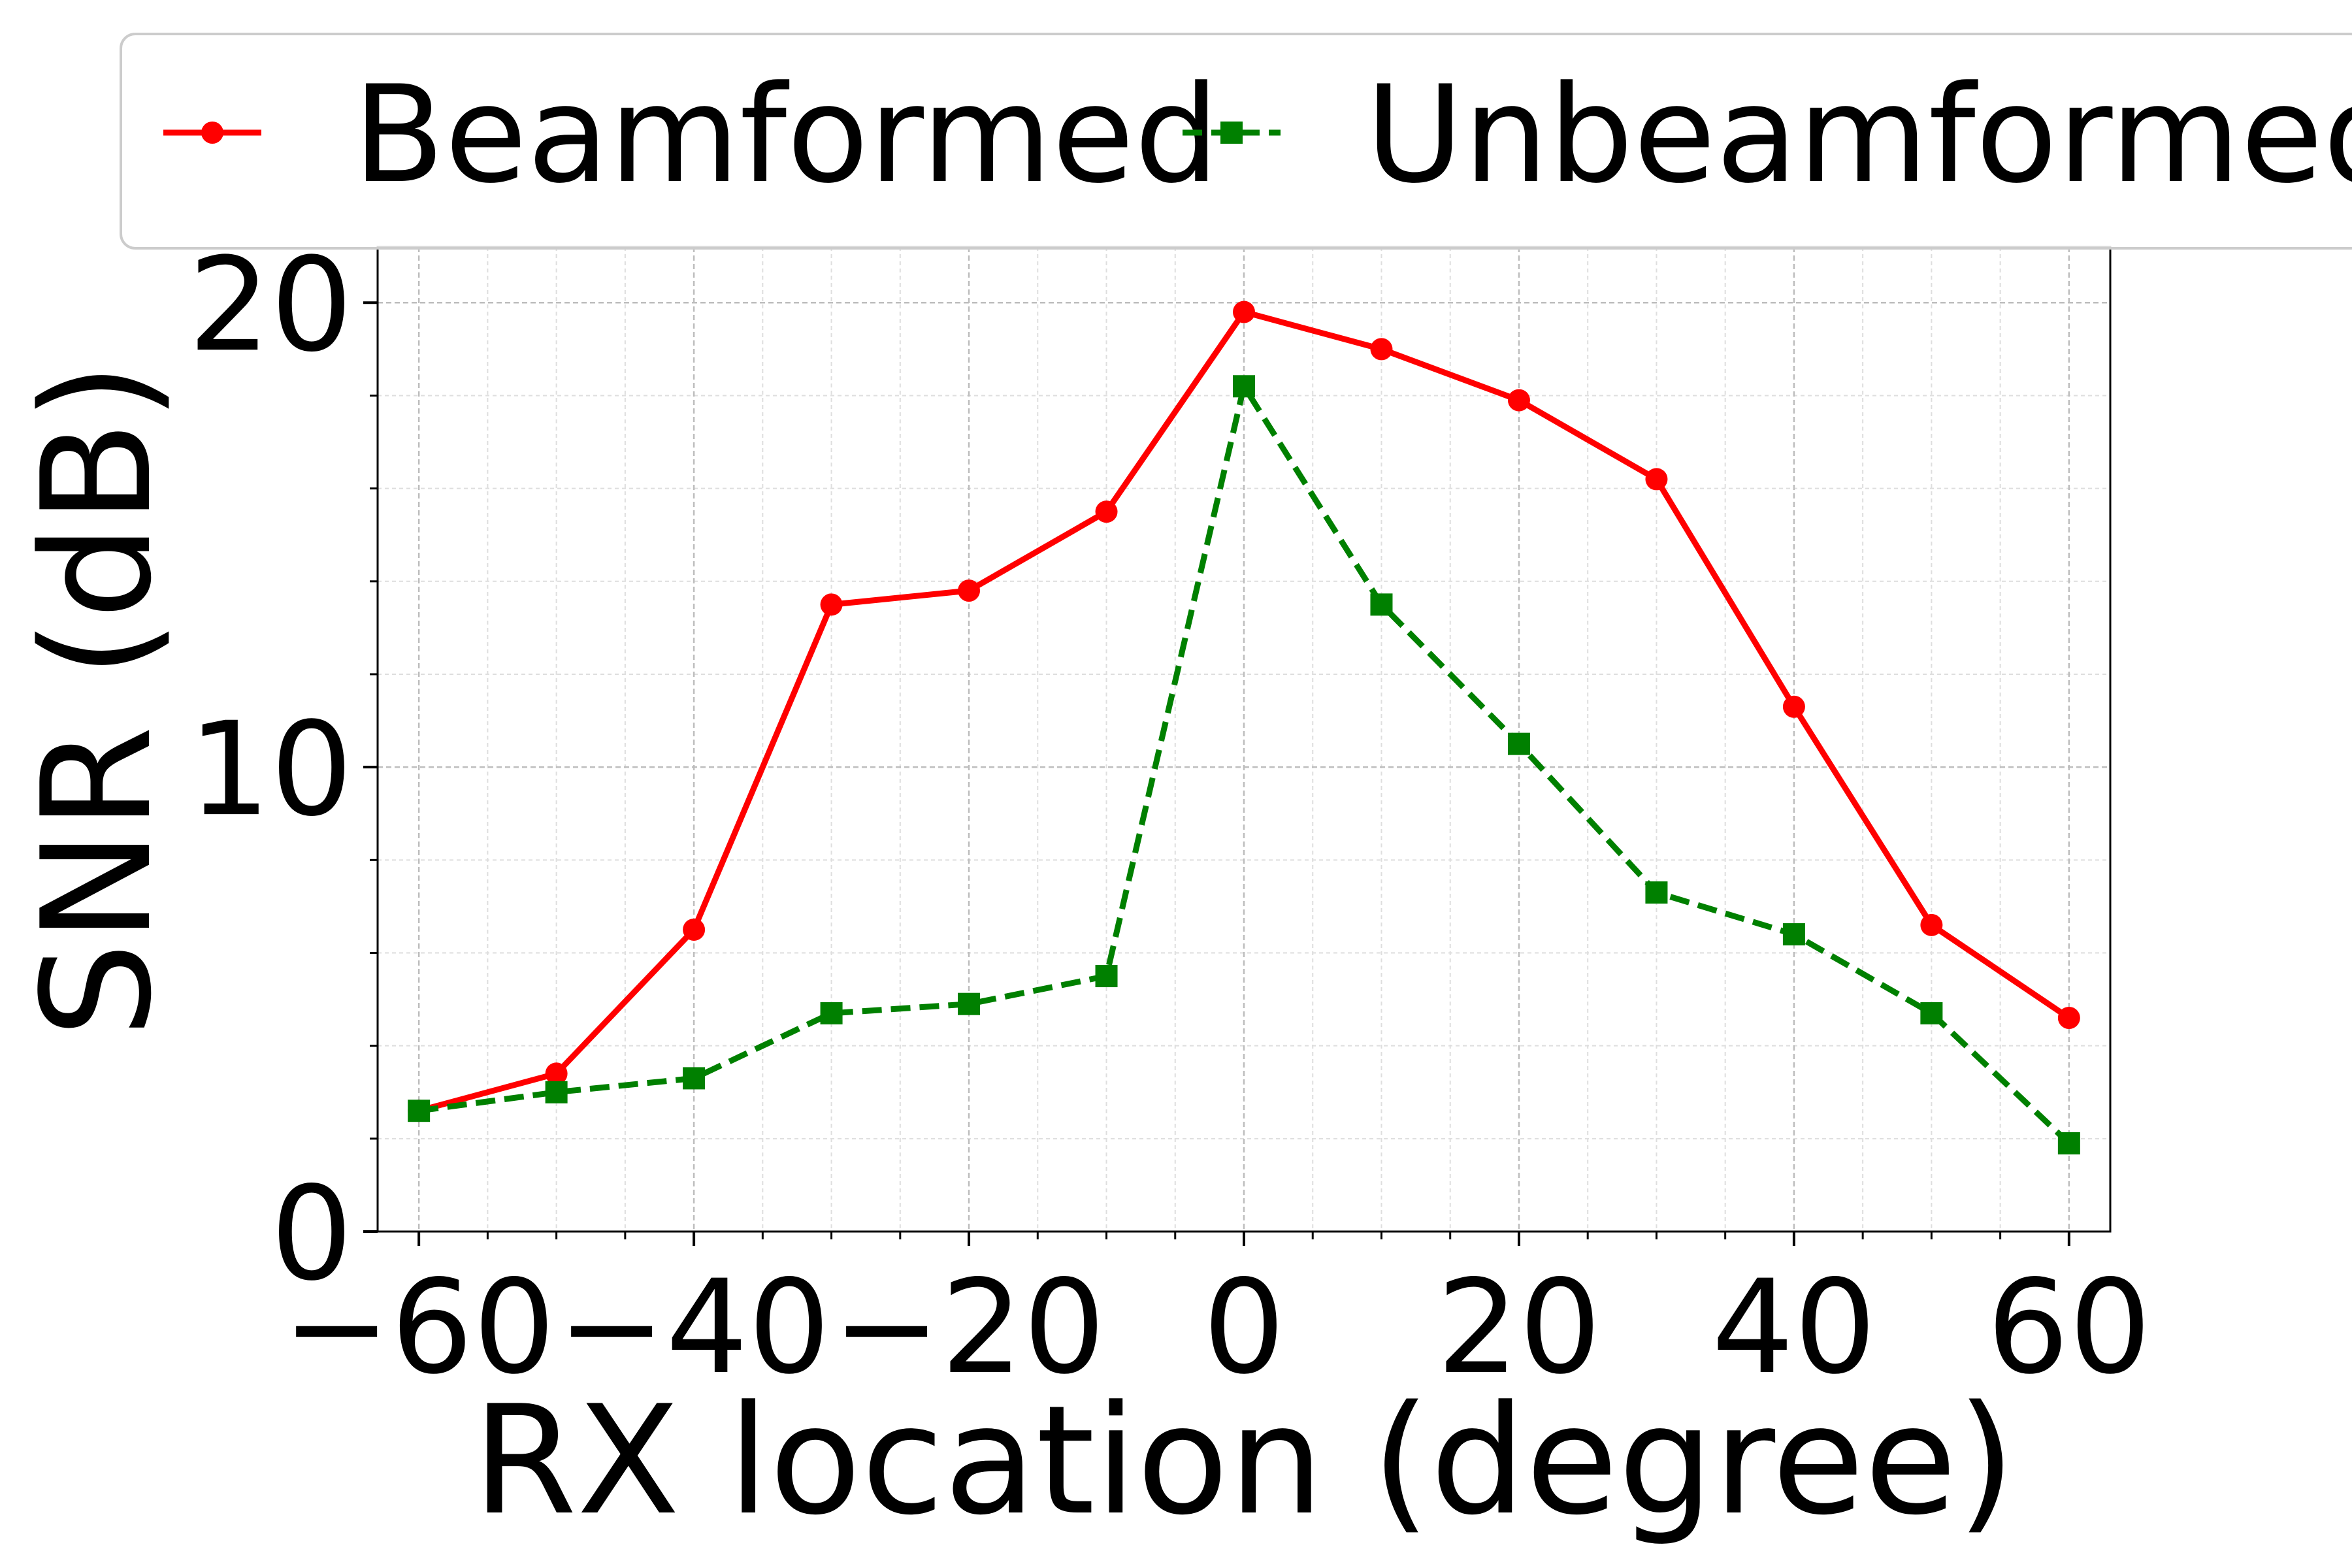 The image size is (2352, 1568). I want to click on x-tick-label: 40, so click(1794, 1327).